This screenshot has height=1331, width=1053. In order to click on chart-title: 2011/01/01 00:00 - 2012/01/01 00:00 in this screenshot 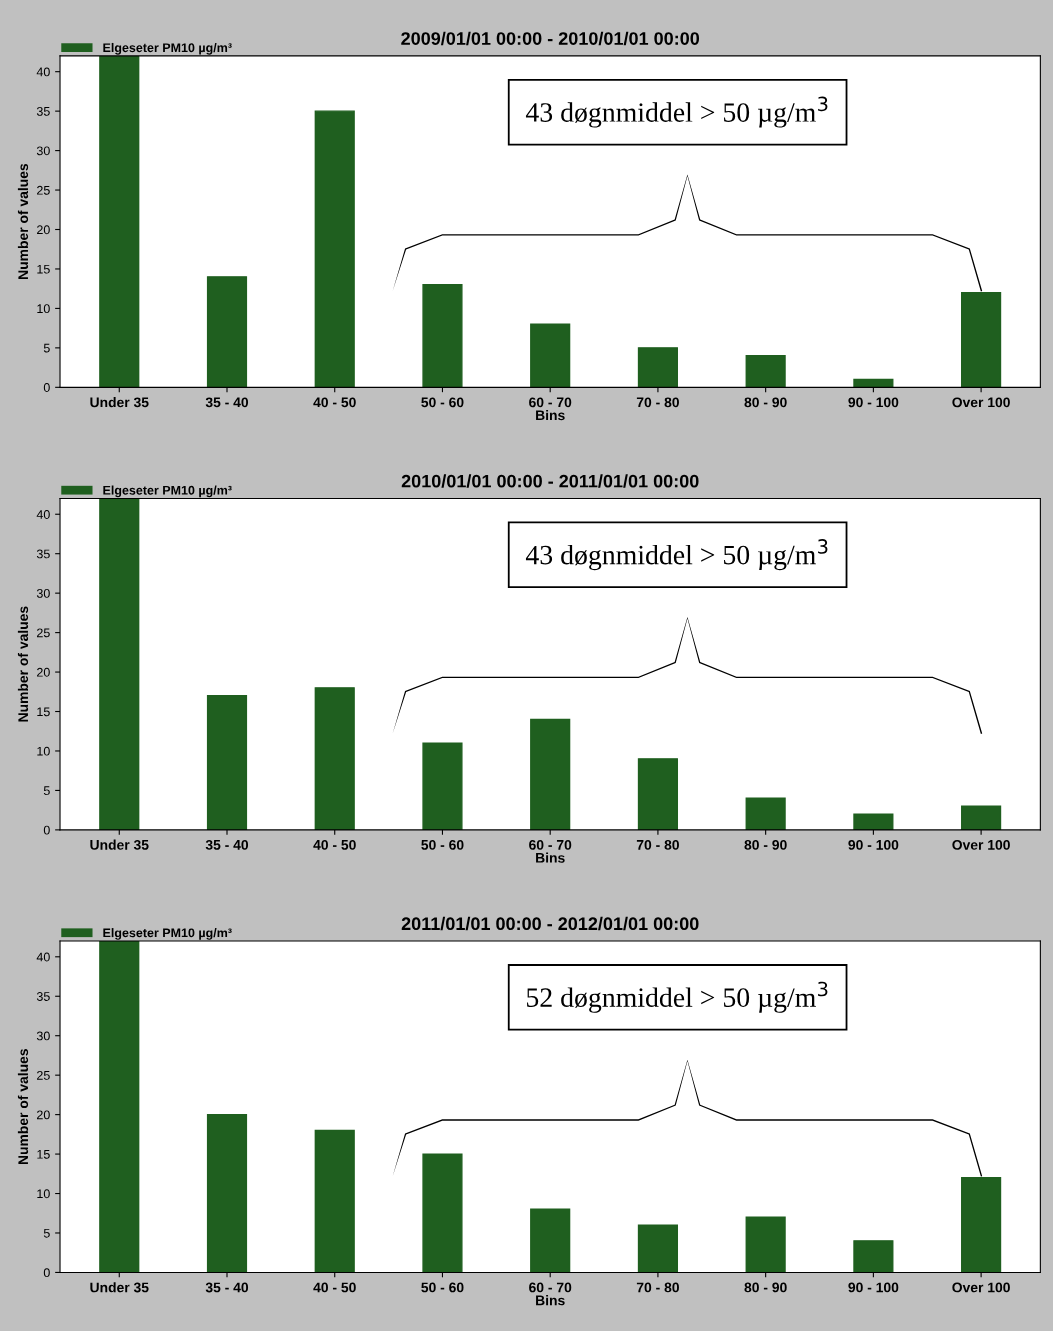, I will do `click(550, 923)`.